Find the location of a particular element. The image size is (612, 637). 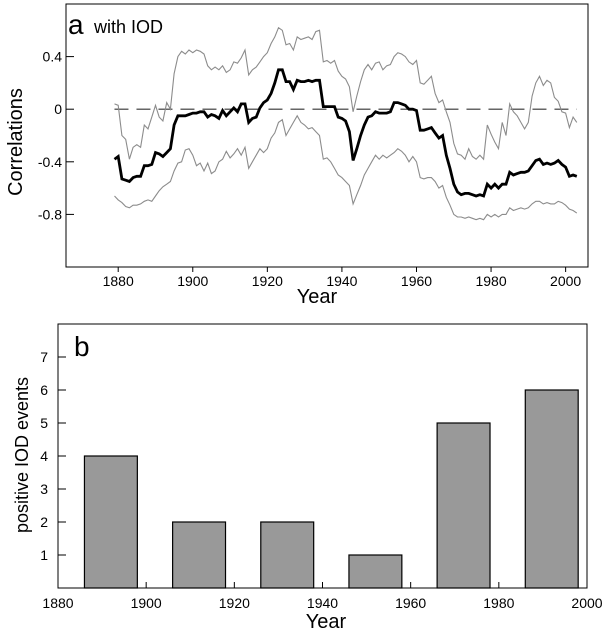

panel-b-x-tick-label: 2000 is located at coordinates (586, 603).